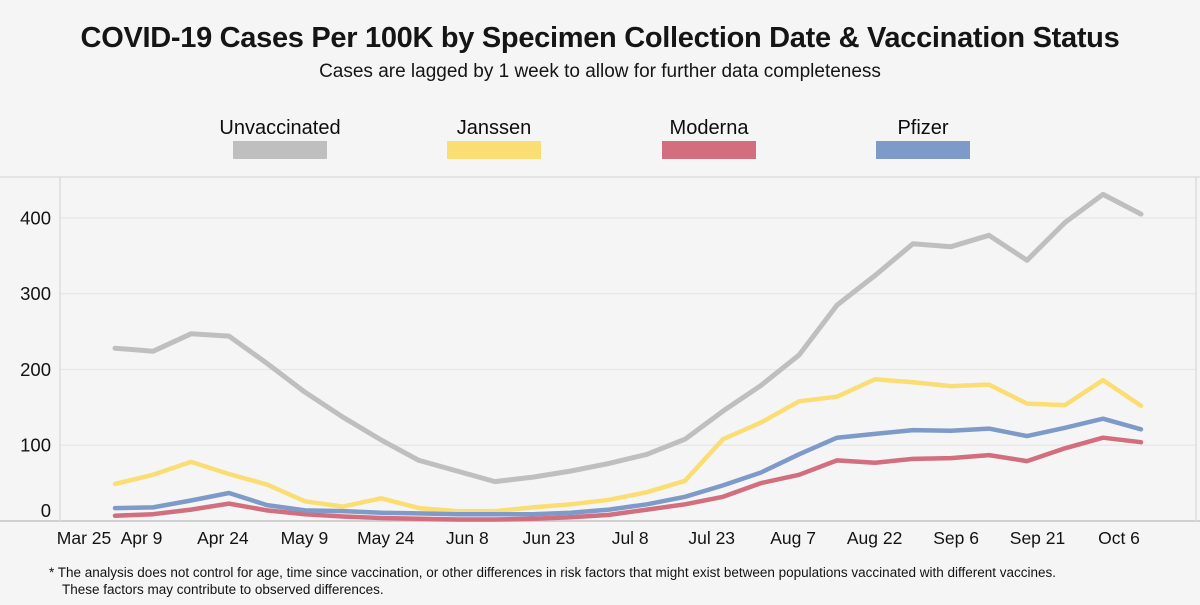 The height and width of the screenshot is (605, 1200). What do you see at coordinates (1037, 538) in the screenshot?
I see `x-tick-label-12: Sep 21` at bounding box center [1037, 538].